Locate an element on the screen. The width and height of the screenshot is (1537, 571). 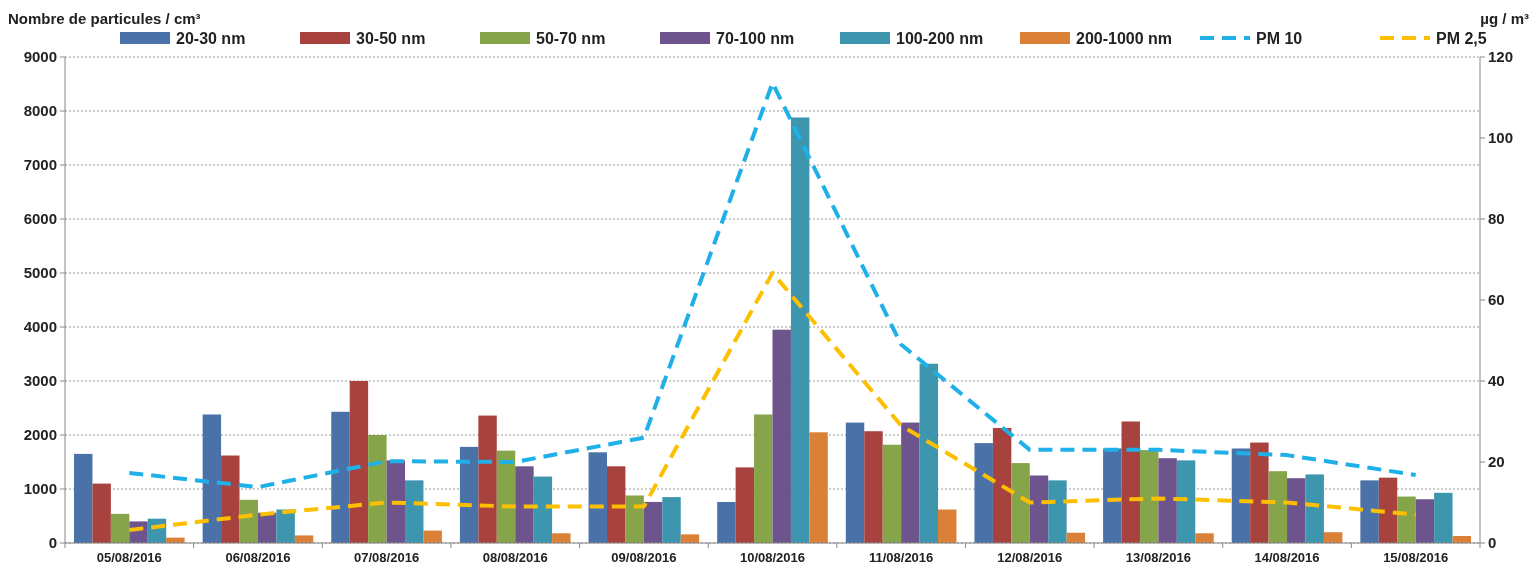
legend-label: 30-50 nm is located at coordinates (391, 38).